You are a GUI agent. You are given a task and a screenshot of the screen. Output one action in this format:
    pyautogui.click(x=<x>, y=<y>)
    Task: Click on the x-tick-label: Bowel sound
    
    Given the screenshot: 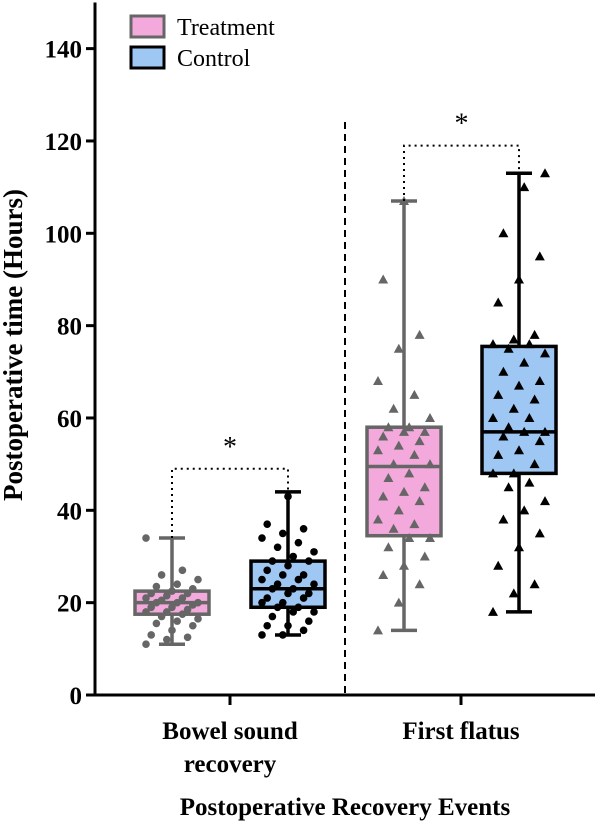 What is the action you would take?
    pyautogui.click(x=230, y=731)
    